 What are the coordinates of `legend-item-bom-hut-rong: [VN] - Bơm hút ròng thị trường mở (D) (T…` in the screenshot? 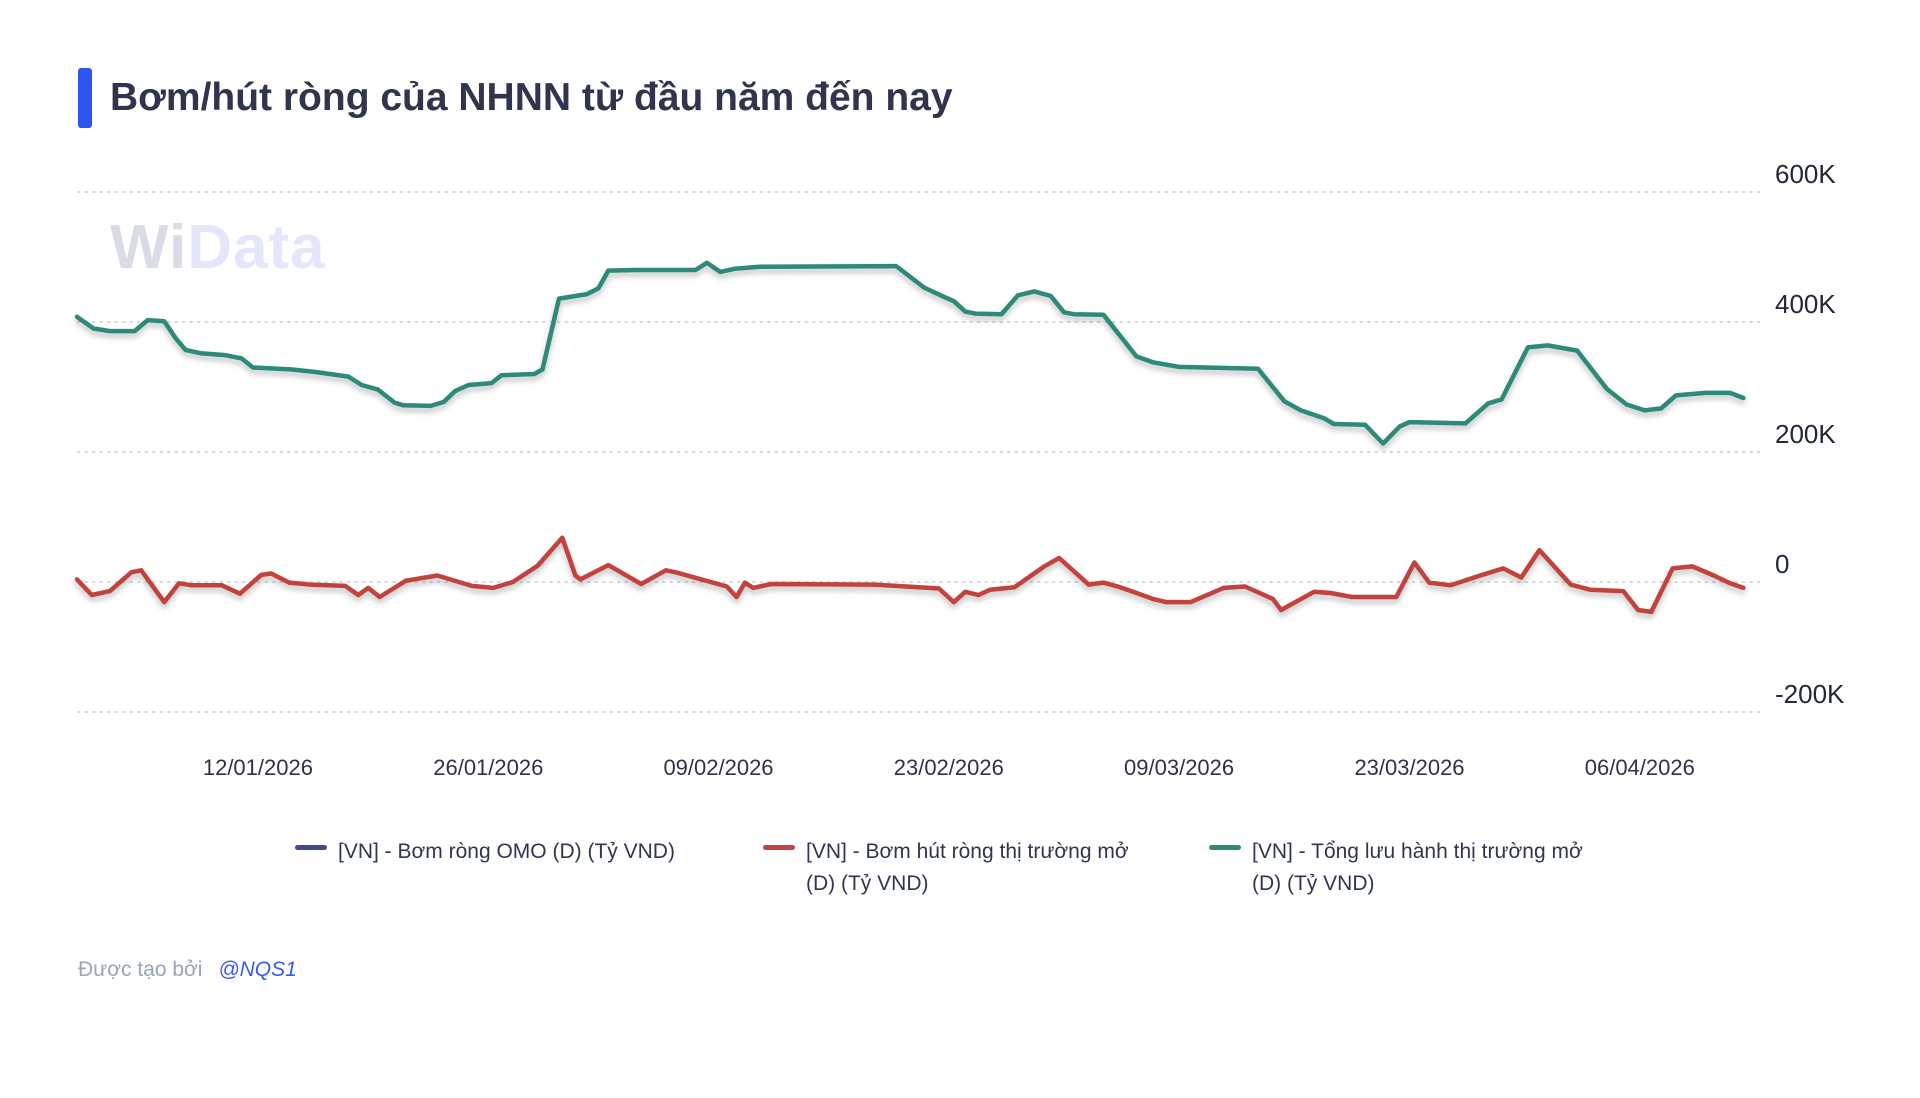 It's located at (946, 867).